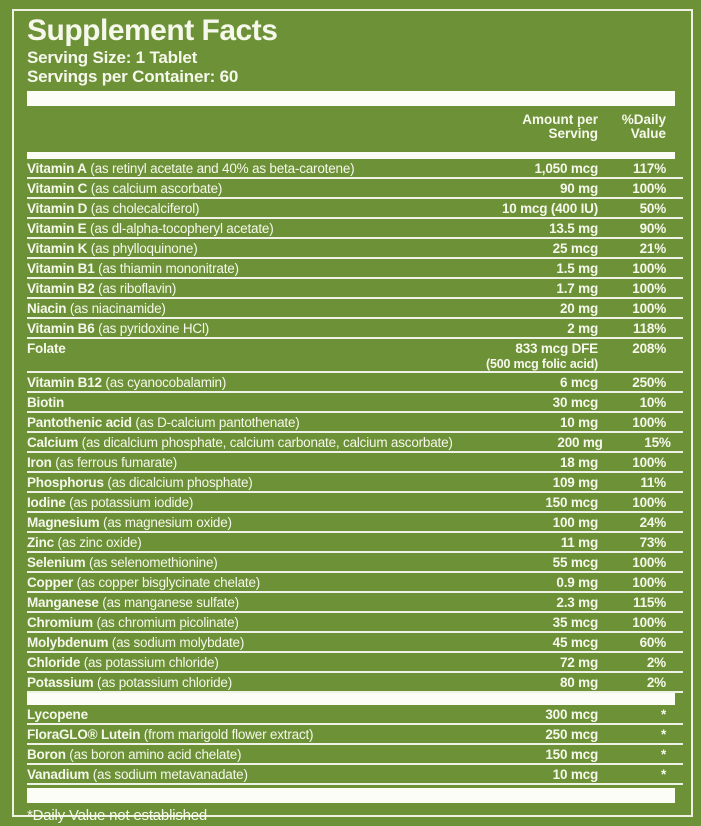 This screenshot has width=701, height=826. I want to click on nutrient-source-detail: (as pyridoxine HCl), so click(152, 328).